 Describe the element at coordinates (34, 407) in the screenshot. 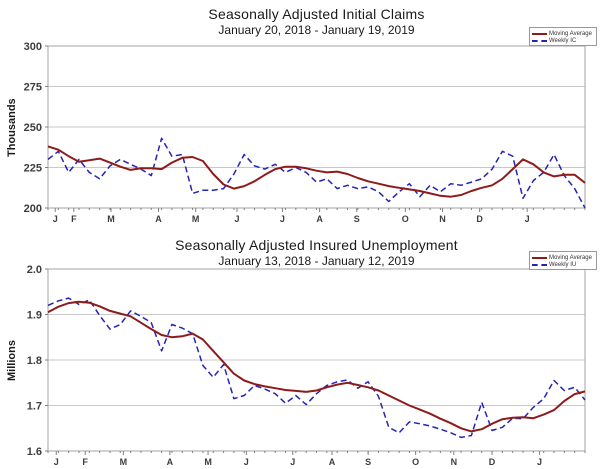

I see `svg-text: 1.7` at that location.